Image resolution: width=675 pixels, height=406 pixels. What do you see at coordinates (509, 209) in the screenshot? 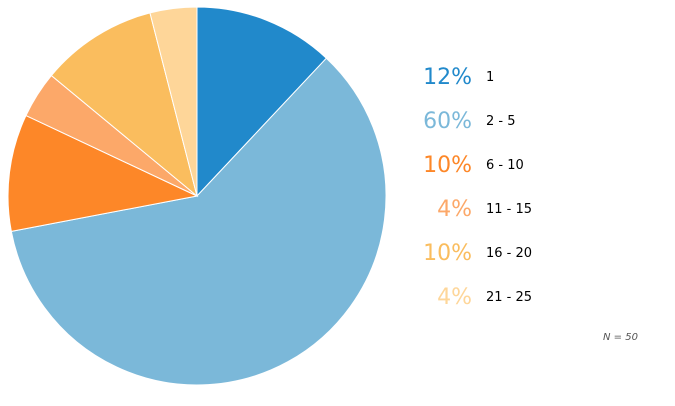
I see `legend-label: 11 - 15` at bounding box center [509, 209].